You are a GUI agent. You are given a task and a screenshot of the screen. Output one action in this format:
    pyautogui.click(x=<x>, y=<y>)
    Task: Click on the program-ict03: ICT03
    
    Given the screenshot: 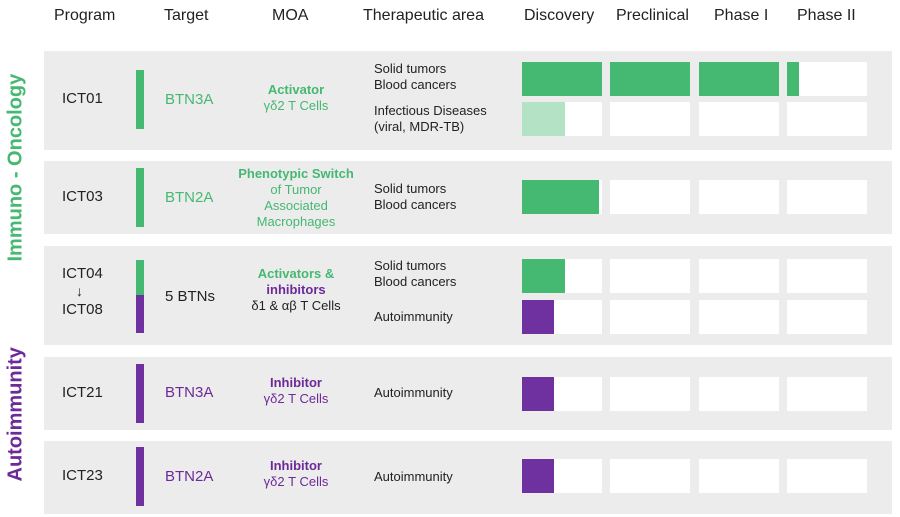 What is the action you would take?
    pyautogui.click(x=82, y=196)
    